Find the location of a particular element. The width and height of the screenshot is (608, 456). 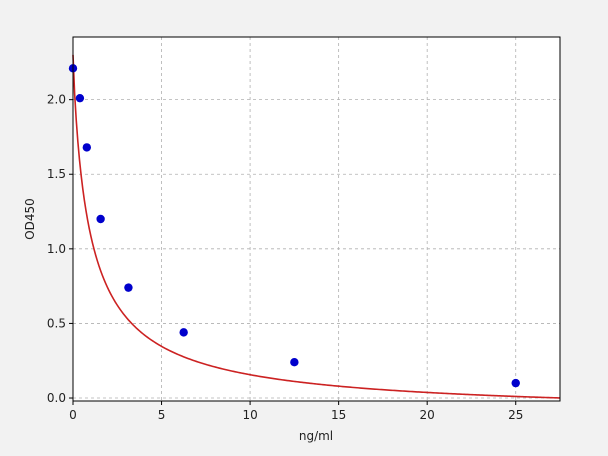

y-tick-label: 1.5 is located at coordinates (56, 174).